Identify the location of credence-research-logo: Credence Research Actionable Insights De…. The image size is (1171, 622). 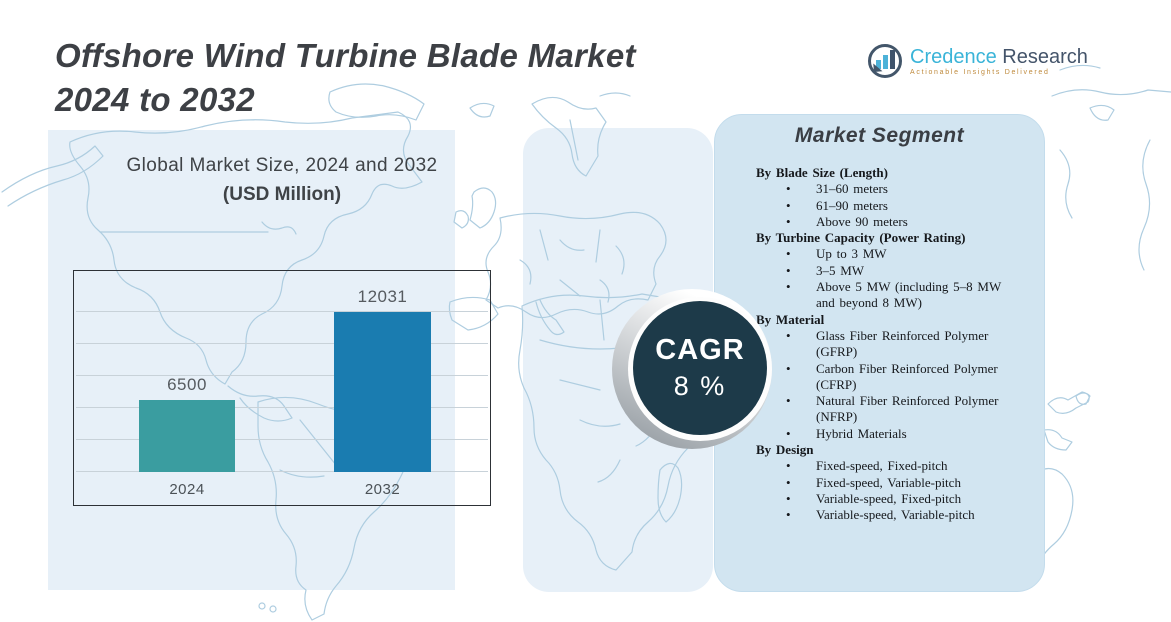
(978, 61).